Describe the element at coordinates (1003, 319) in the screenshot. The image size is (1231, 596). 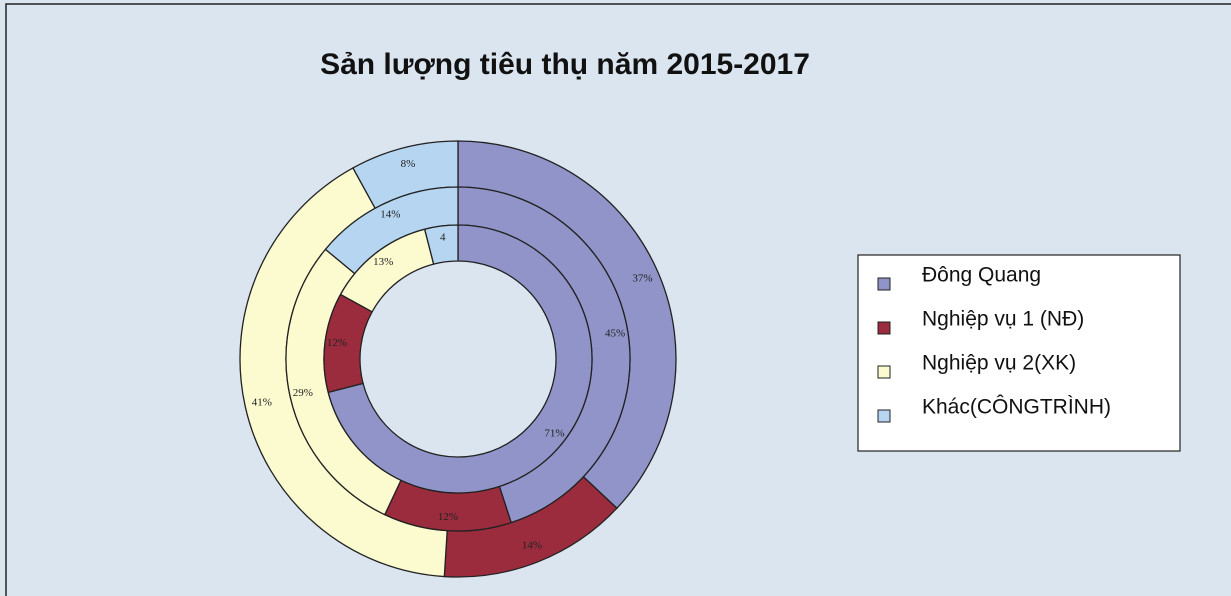
I see `legend-label: Nghiệp vụ 1 (NĐ)` at that location.